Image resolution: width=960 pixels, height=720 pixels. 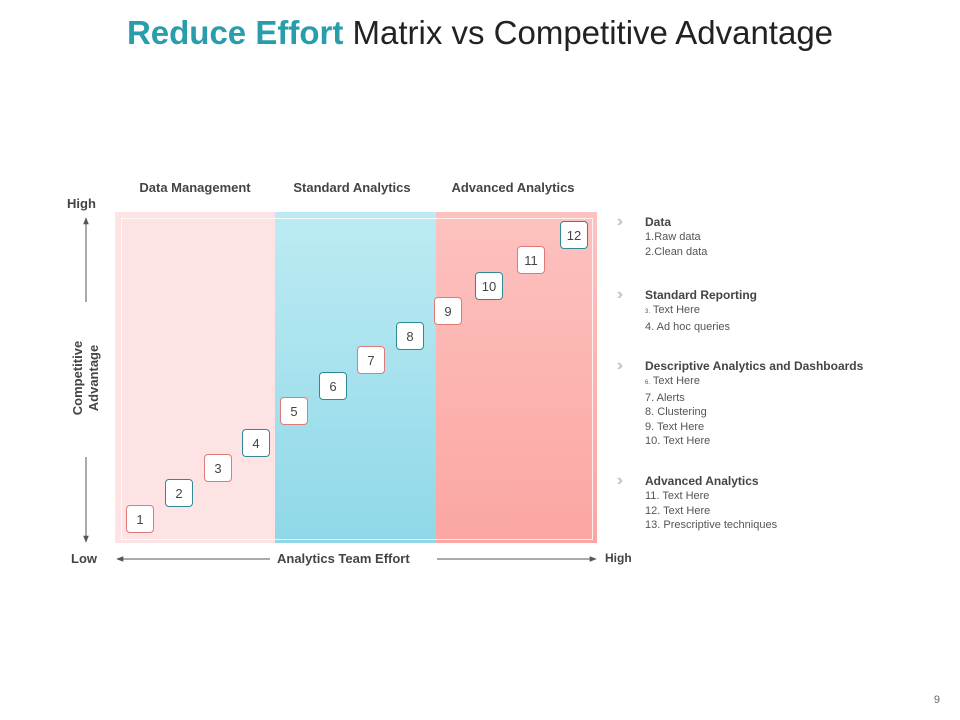 What do you see at coordinates (294, 411) in the screenshot?
I see `step-box-5: 5` at bounding box center [294, 411].